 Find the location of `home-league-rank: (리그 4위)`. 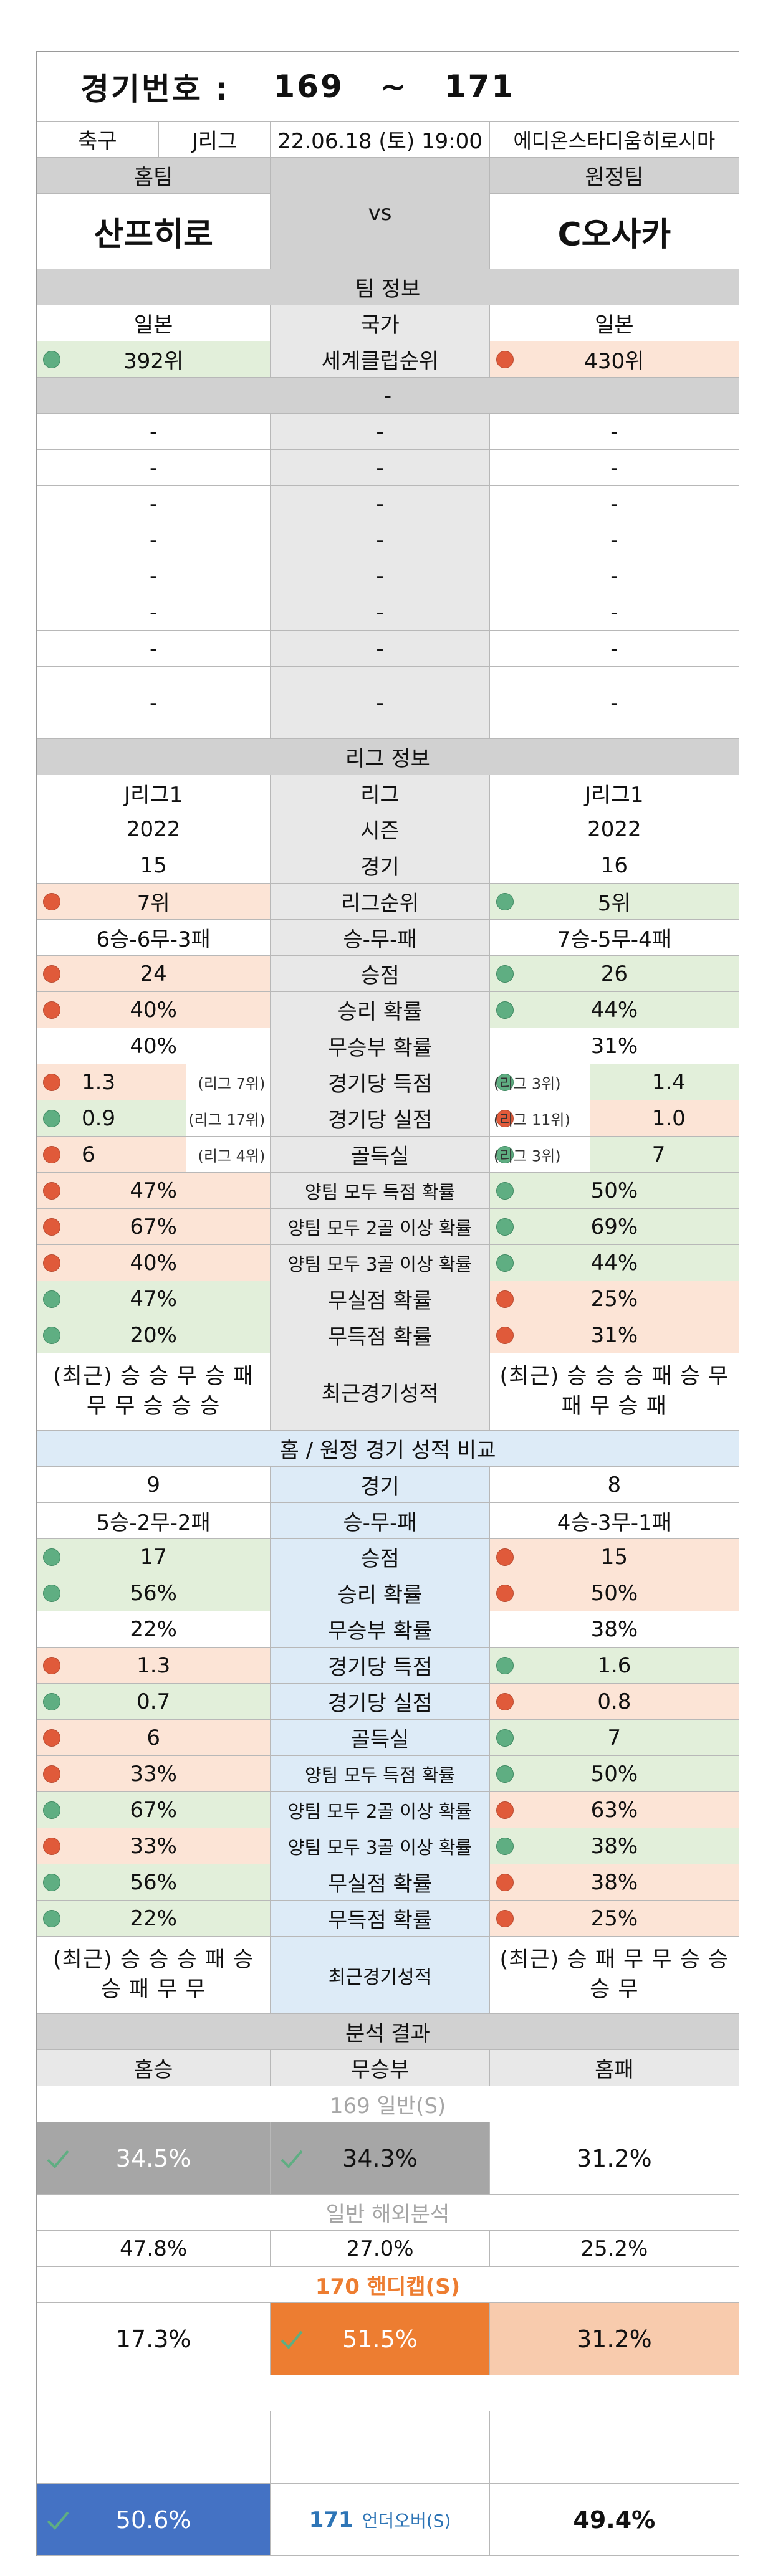

home-league-rank: (리그 4위) is located at coordinates (232, 1156).